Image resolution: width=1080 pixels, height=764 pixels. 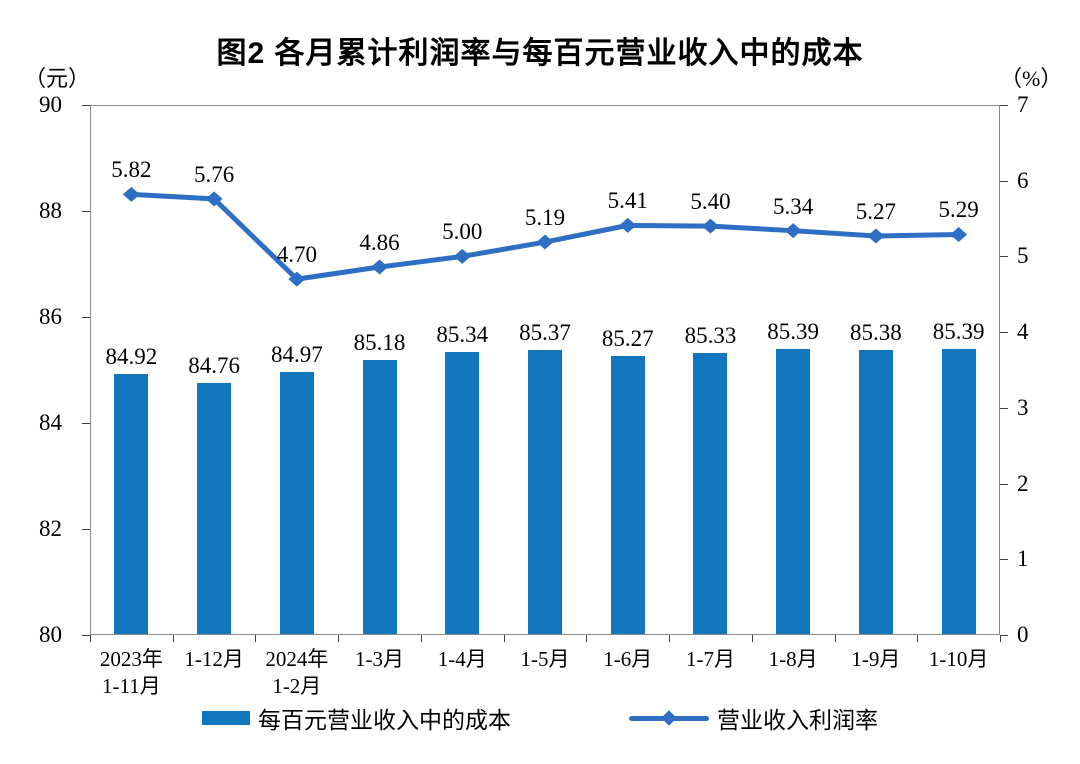 What do you see at coordinates (131, 672) in the screenshot?
I see `x-category-label: 2023年 1-11月` at bounding box center [131, 672].